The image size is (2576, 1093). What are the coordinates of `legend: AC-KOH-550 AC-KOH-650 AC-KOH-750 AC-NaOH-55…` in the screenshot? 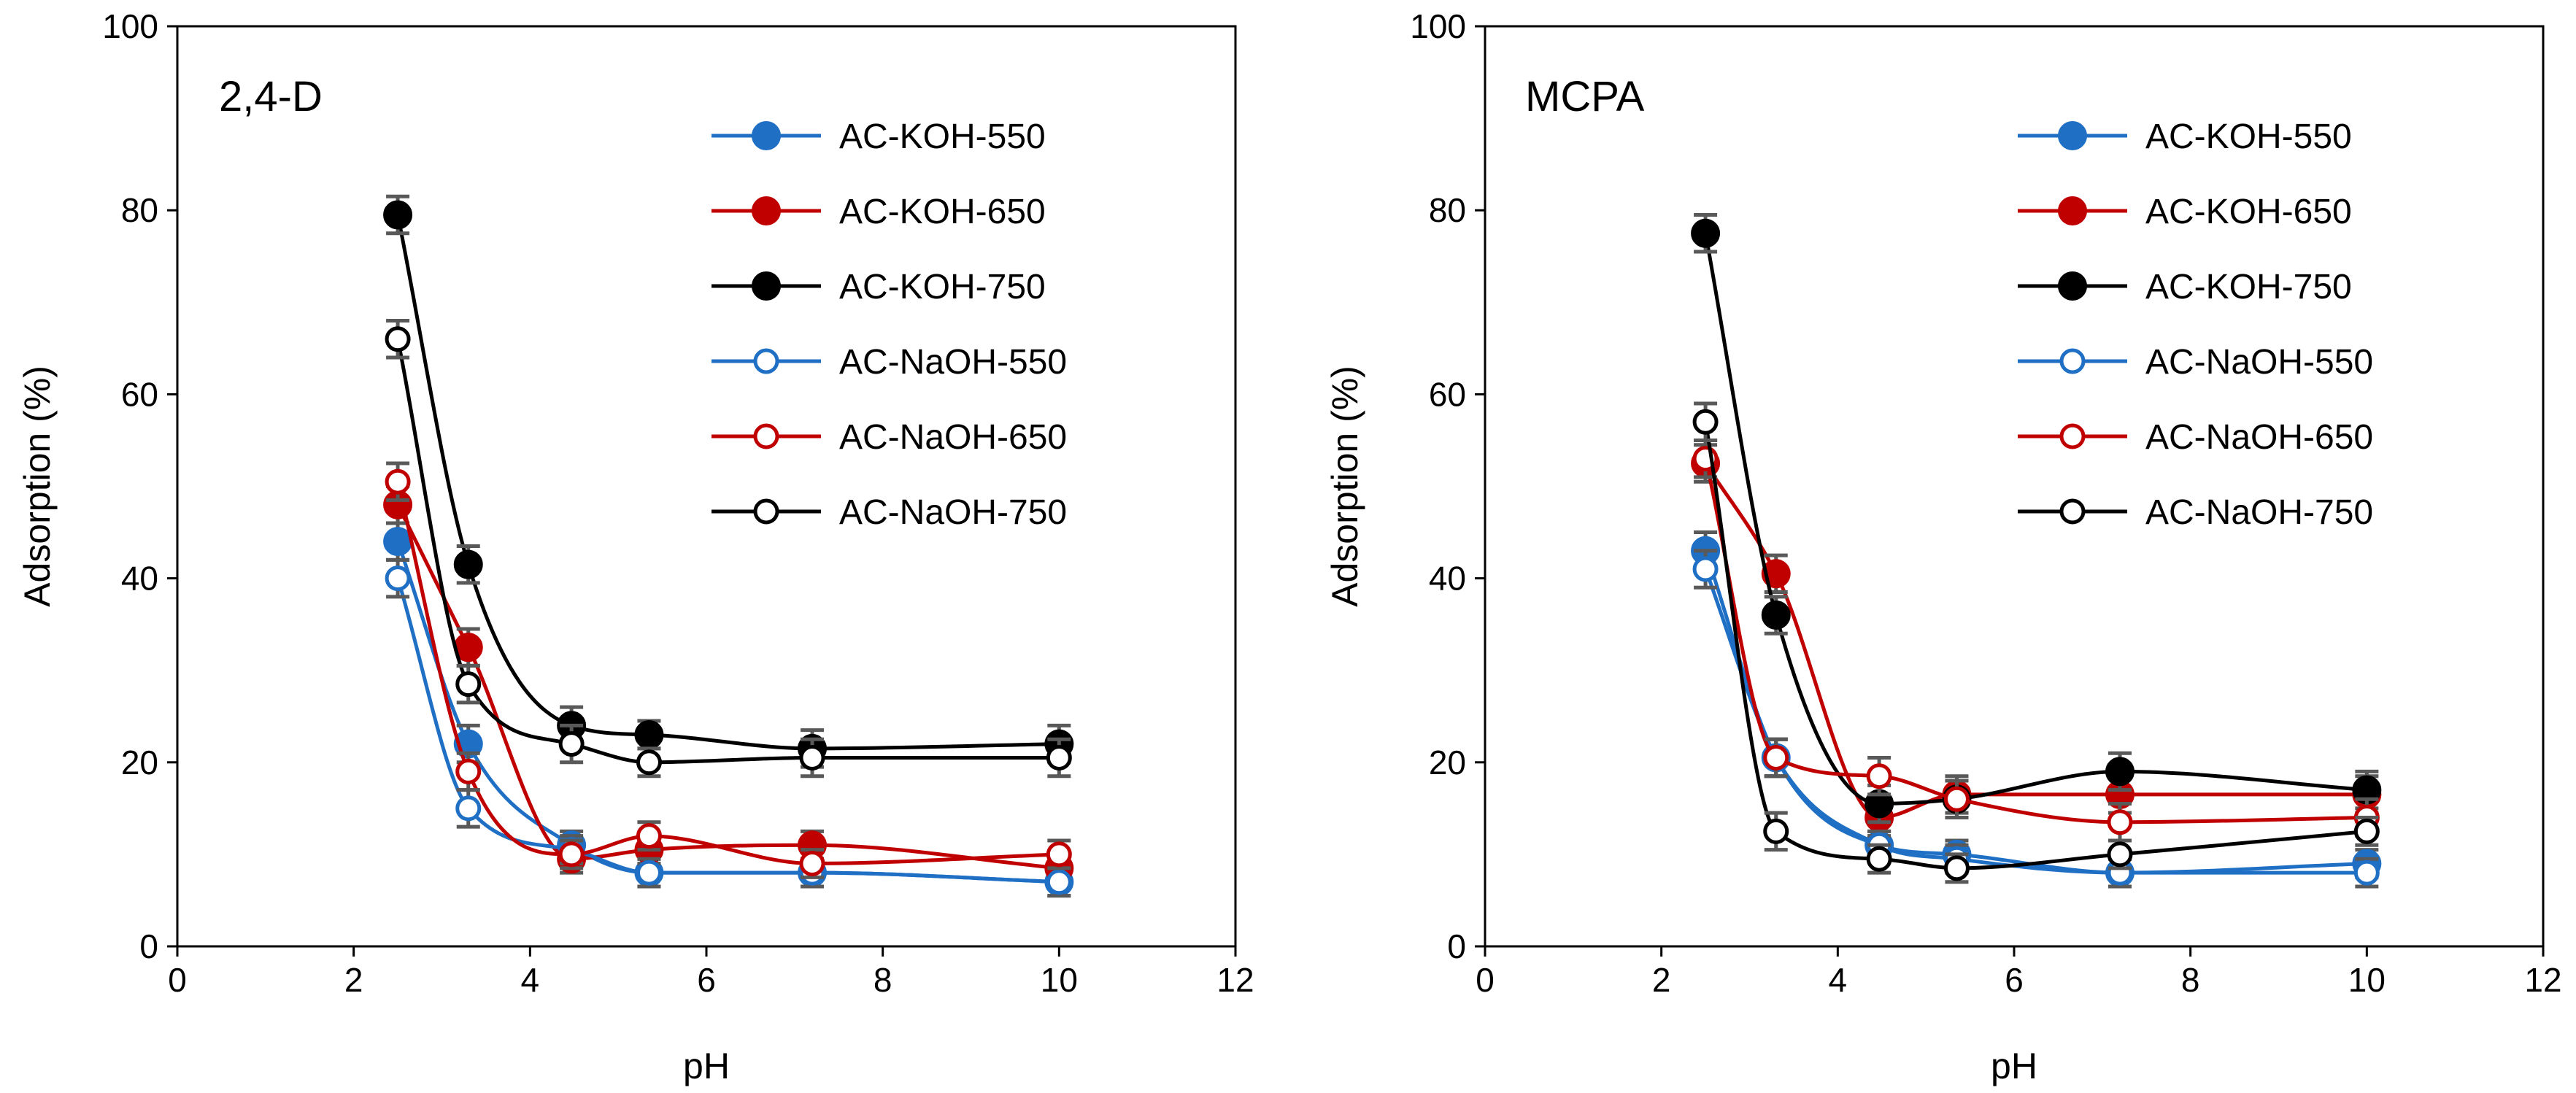 It's located at (2195, 324).